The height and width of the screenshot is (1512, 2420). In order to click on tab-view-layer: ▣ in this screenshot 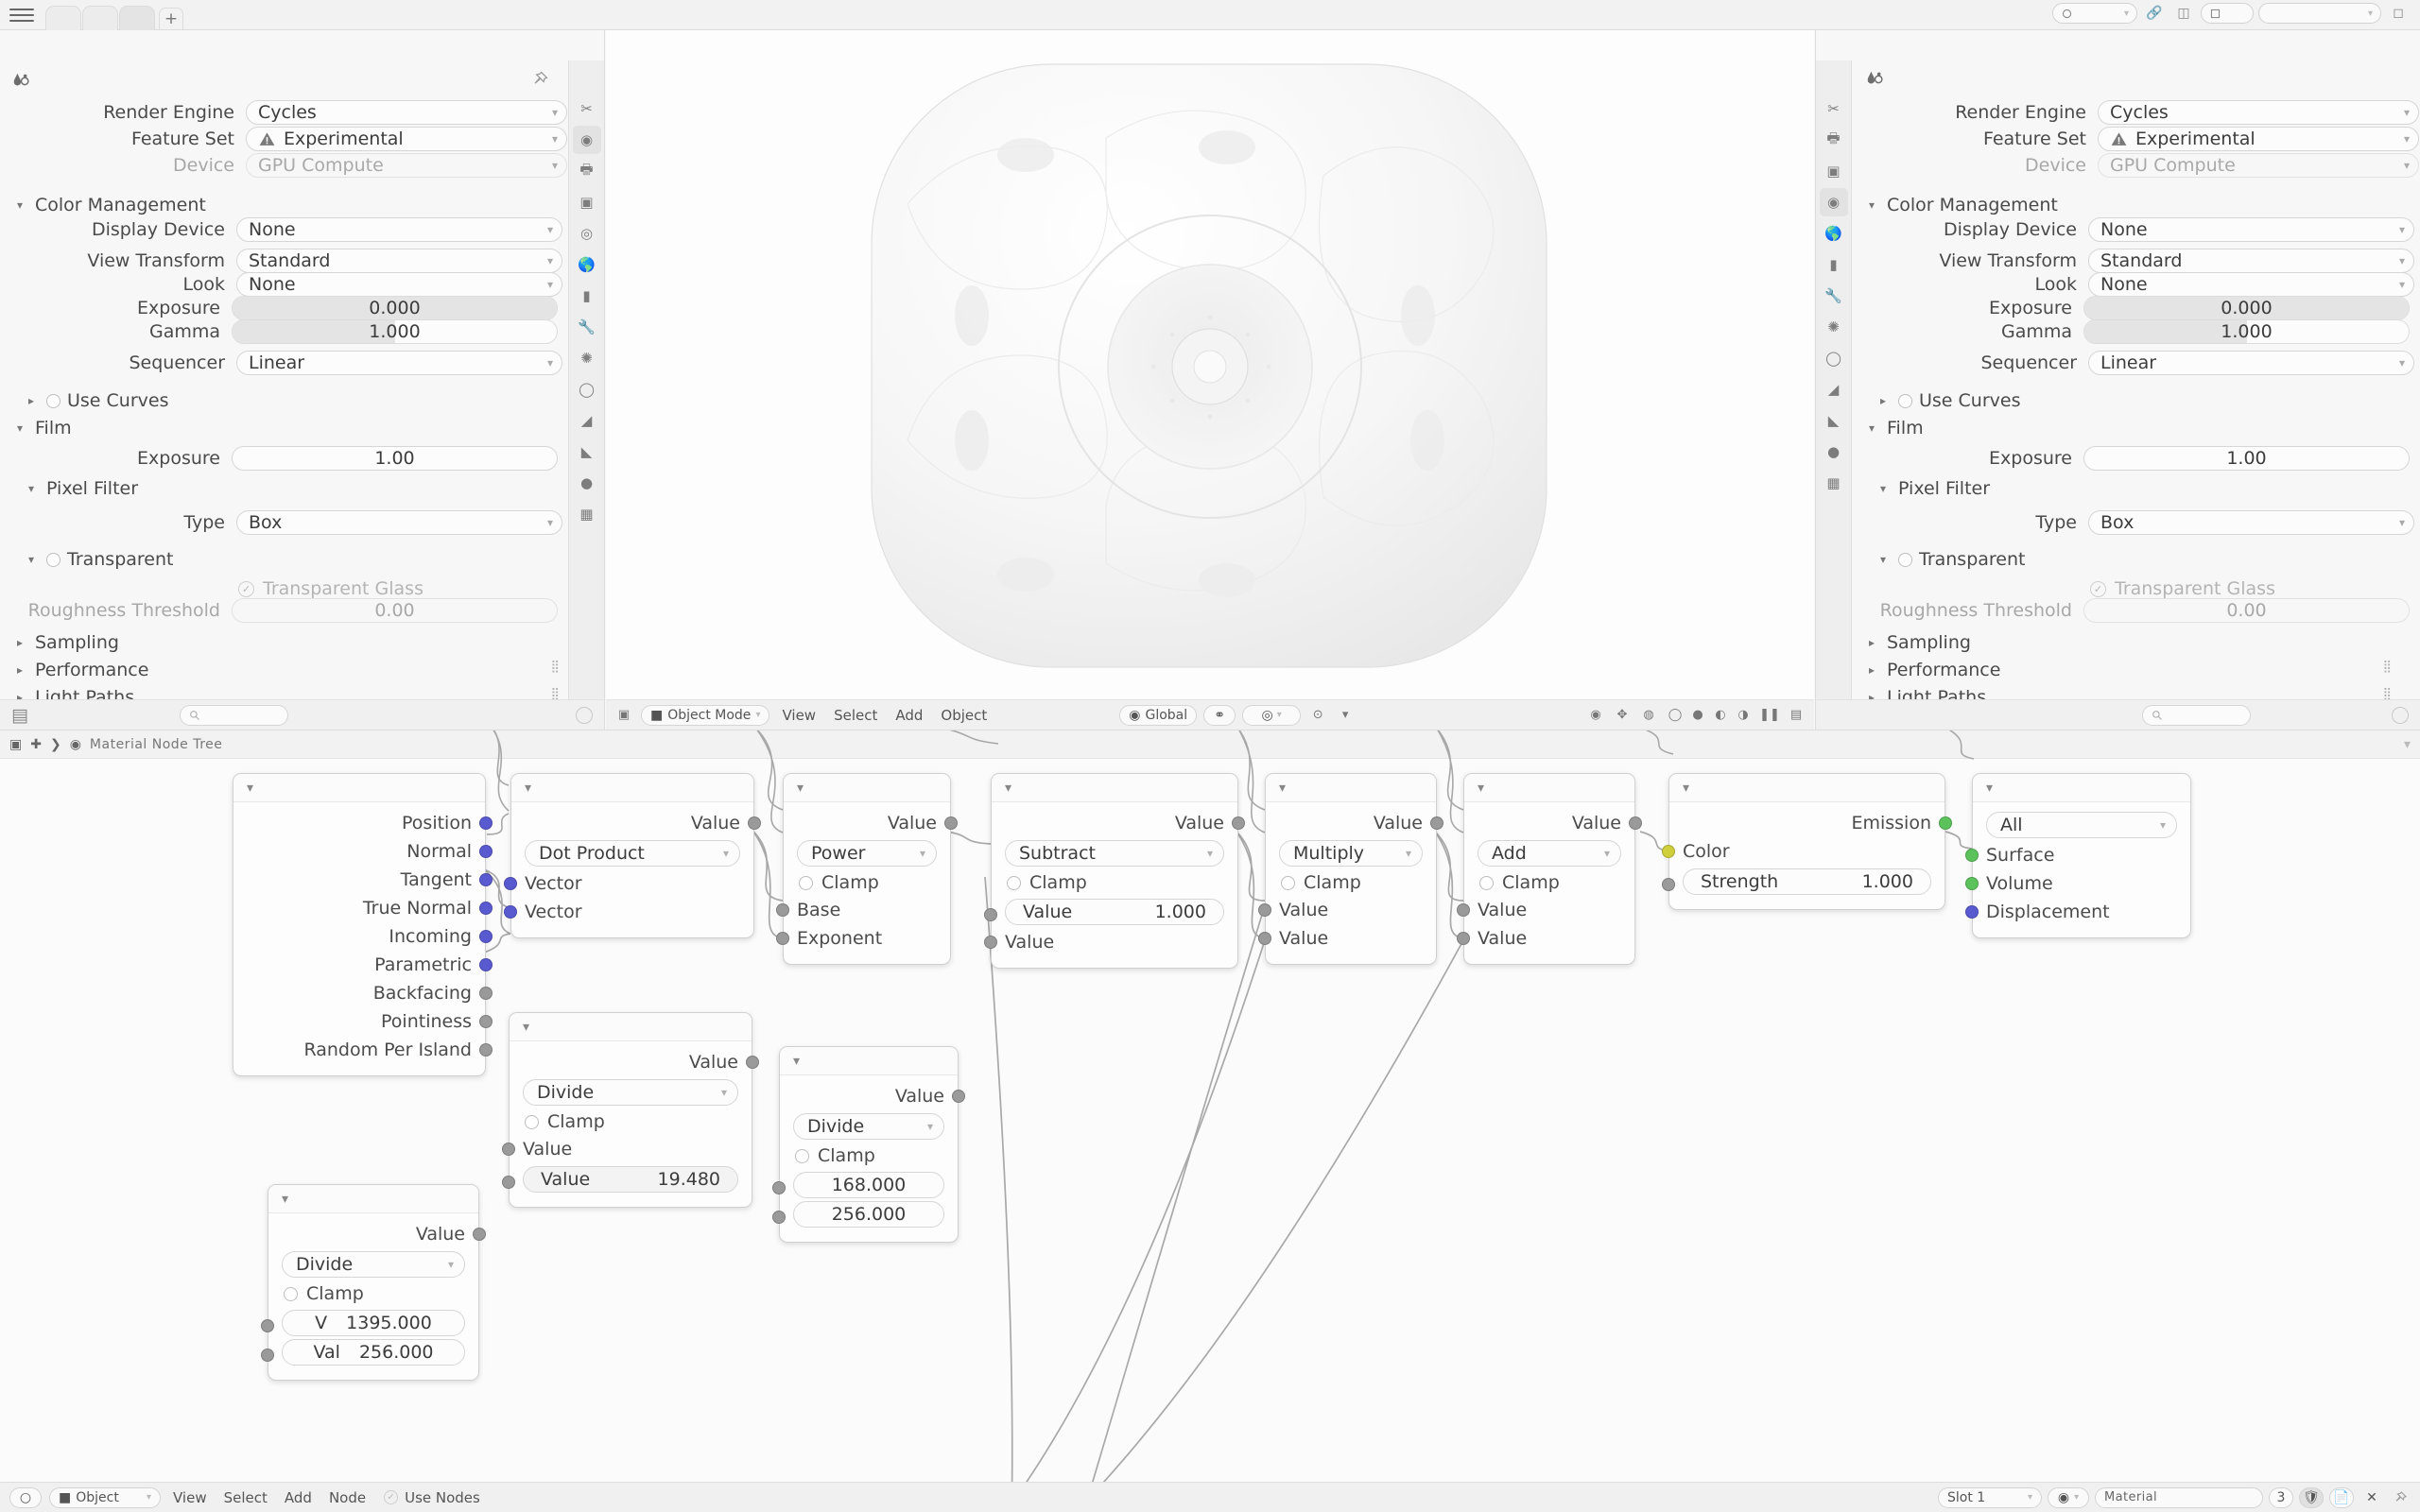, I will do `click(1833, 171)`.